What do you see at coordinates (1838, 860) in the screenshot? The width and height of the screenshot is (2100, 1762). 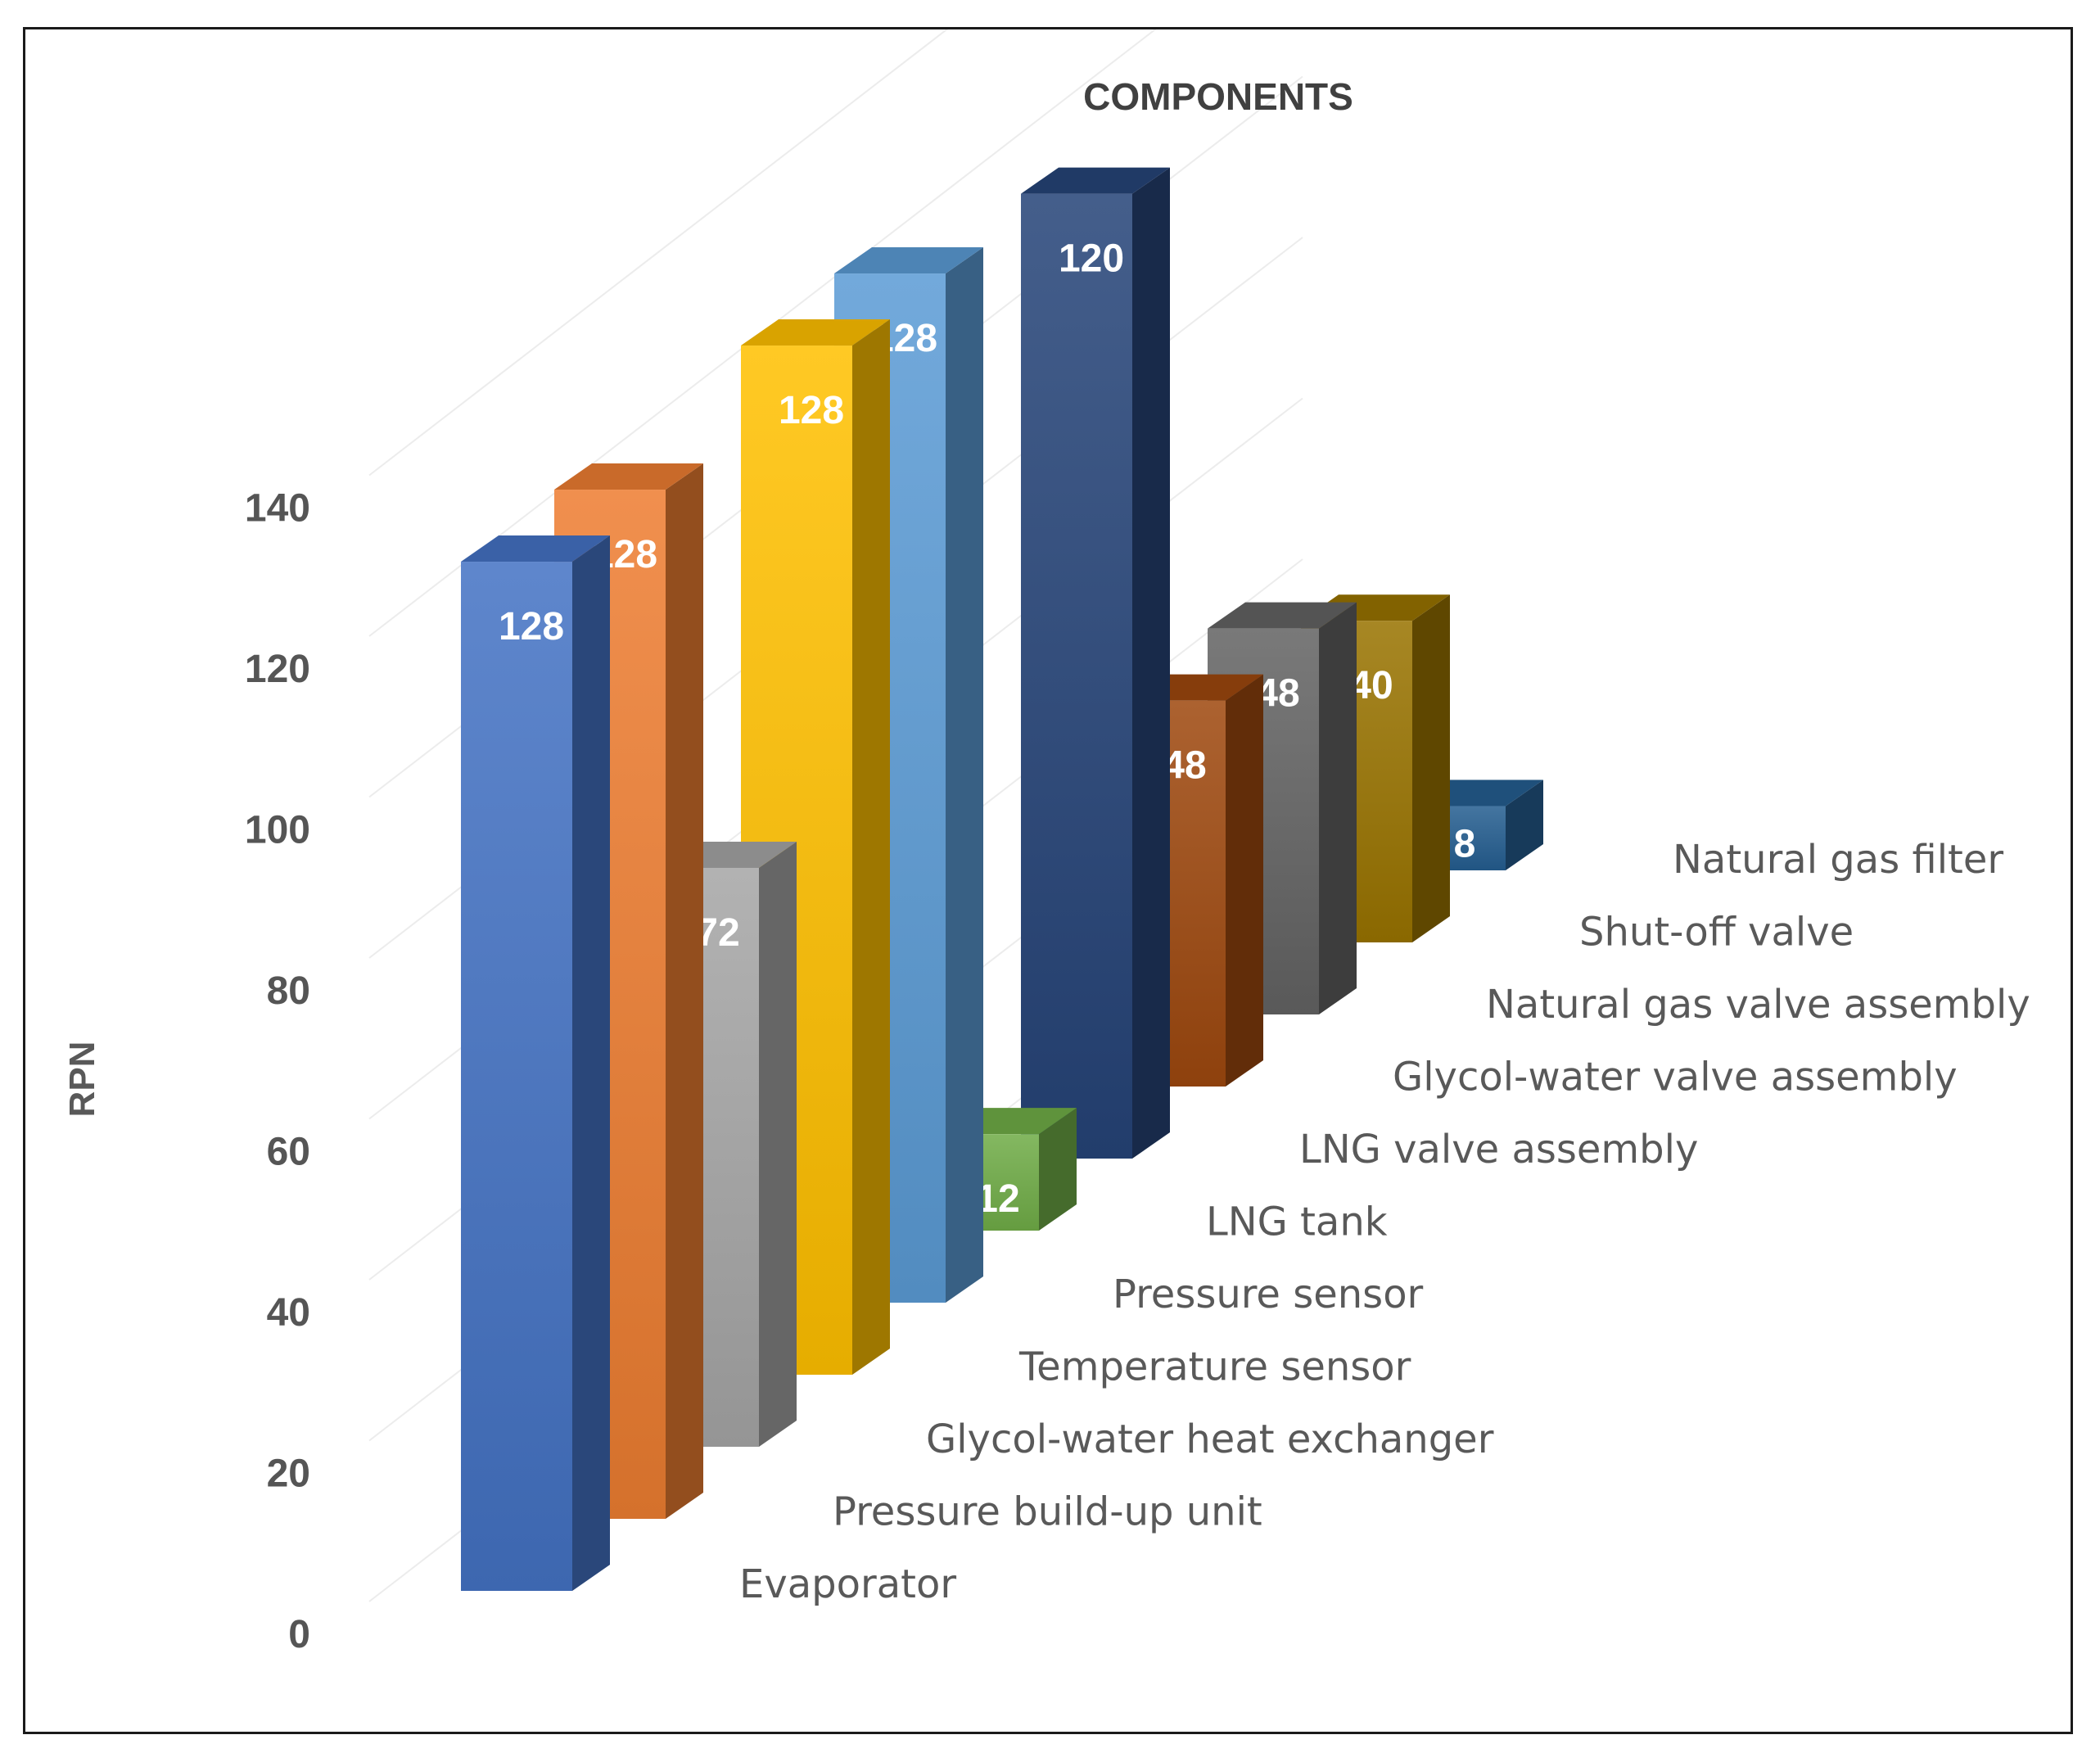 I see `category-label: Natural gas filter` at bounding box center [1838, 860].